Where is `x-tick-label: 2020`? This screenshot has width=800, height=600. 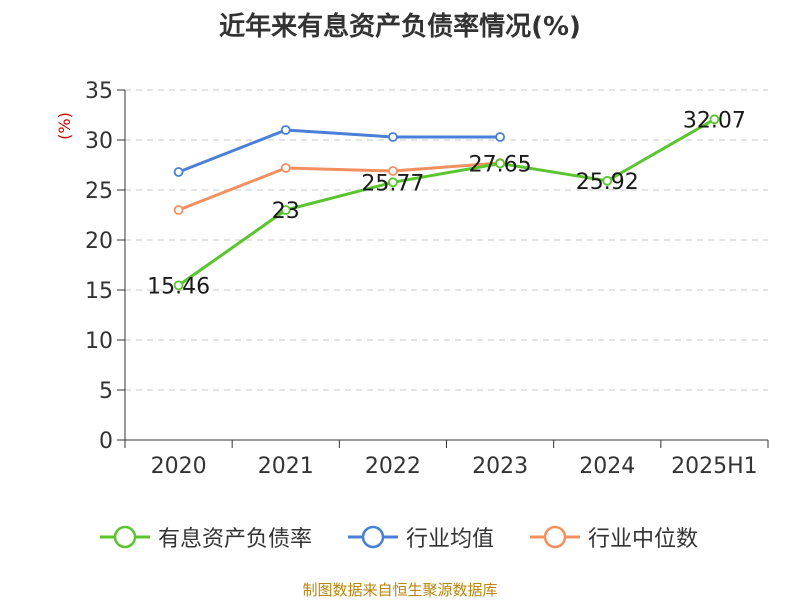
x-tick-label: 2020 is located at coordinates (179, 466).